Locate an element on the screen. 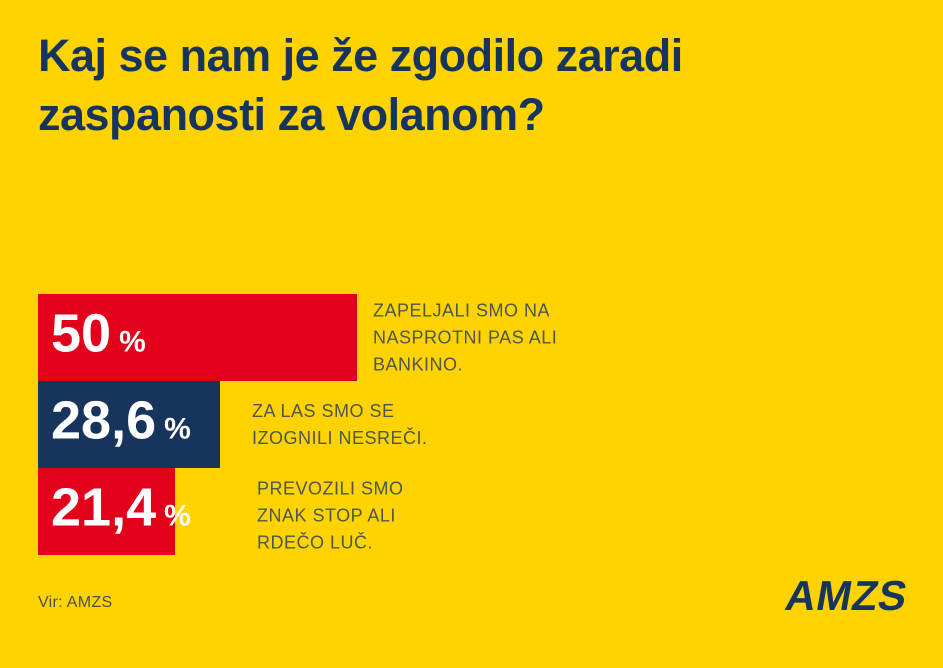 Image resolution: width=943 pixels, height=668 pixels. bar-value-label: 28,6% is located at coordinates (121, 424).